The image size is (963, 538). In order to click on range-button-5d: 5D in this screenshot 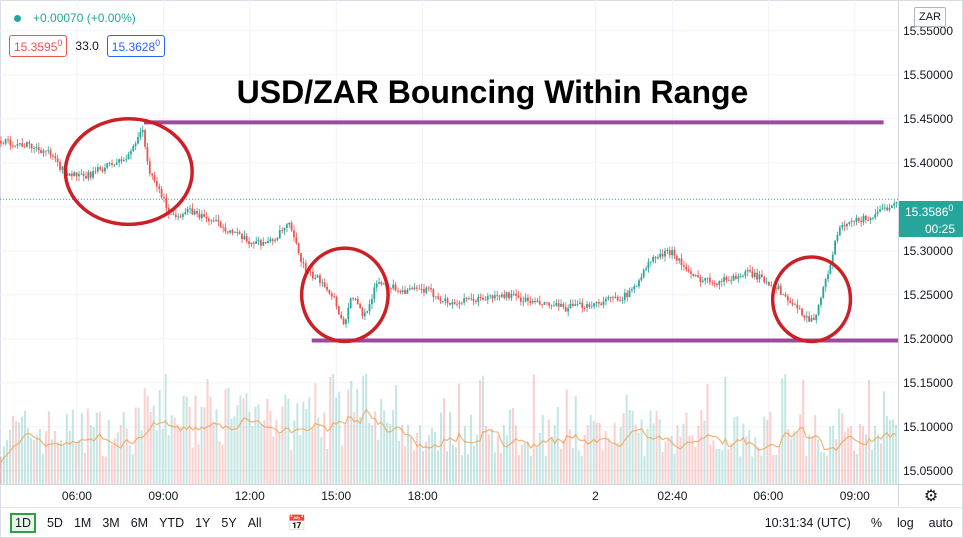, I will do `click(54, 523)`.